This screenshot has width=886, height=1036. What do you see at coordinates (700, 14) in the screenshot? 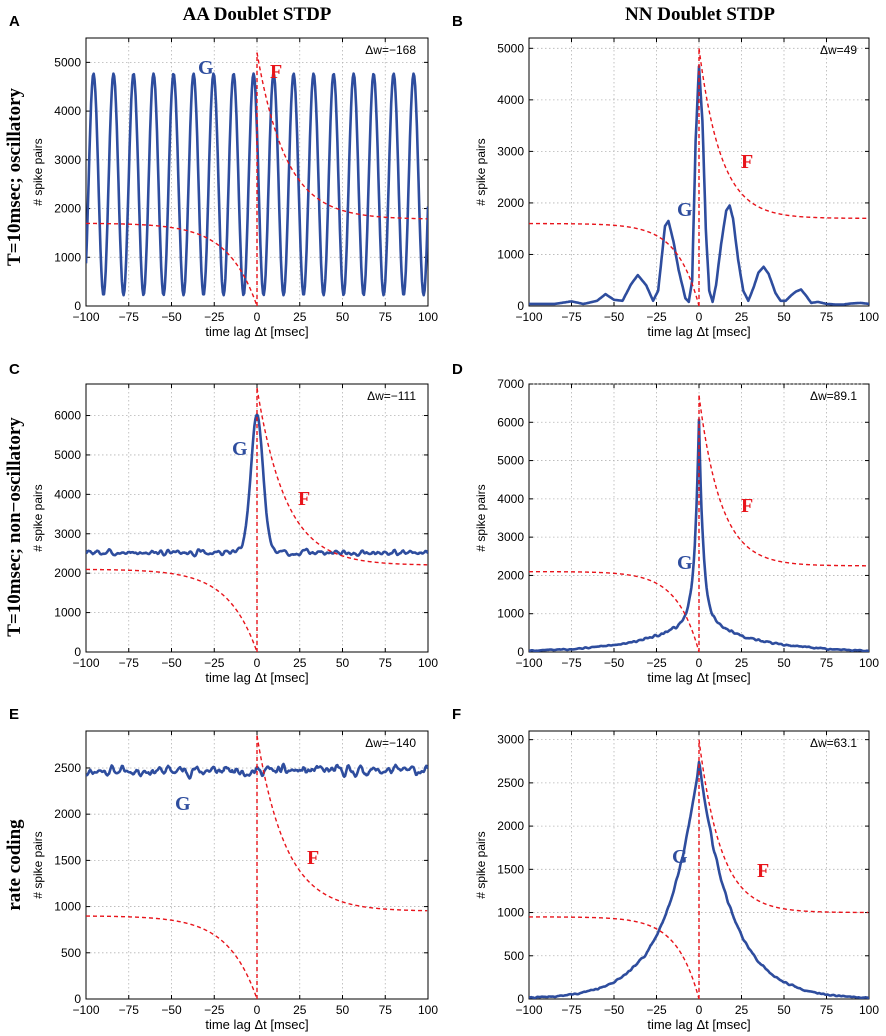
I see `column-title-nn: NN Doublet STDP` at bounding box center [700, 14].